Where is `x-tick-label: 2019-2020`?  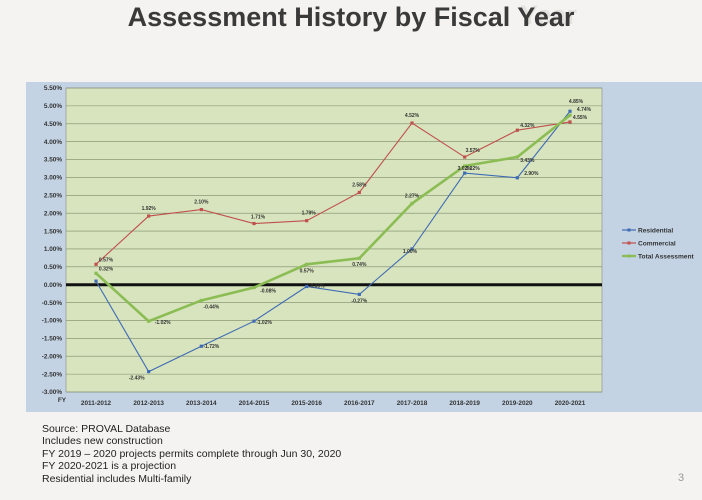 x-tick-label: 2019-2020 is located at coordinates (517, 403).